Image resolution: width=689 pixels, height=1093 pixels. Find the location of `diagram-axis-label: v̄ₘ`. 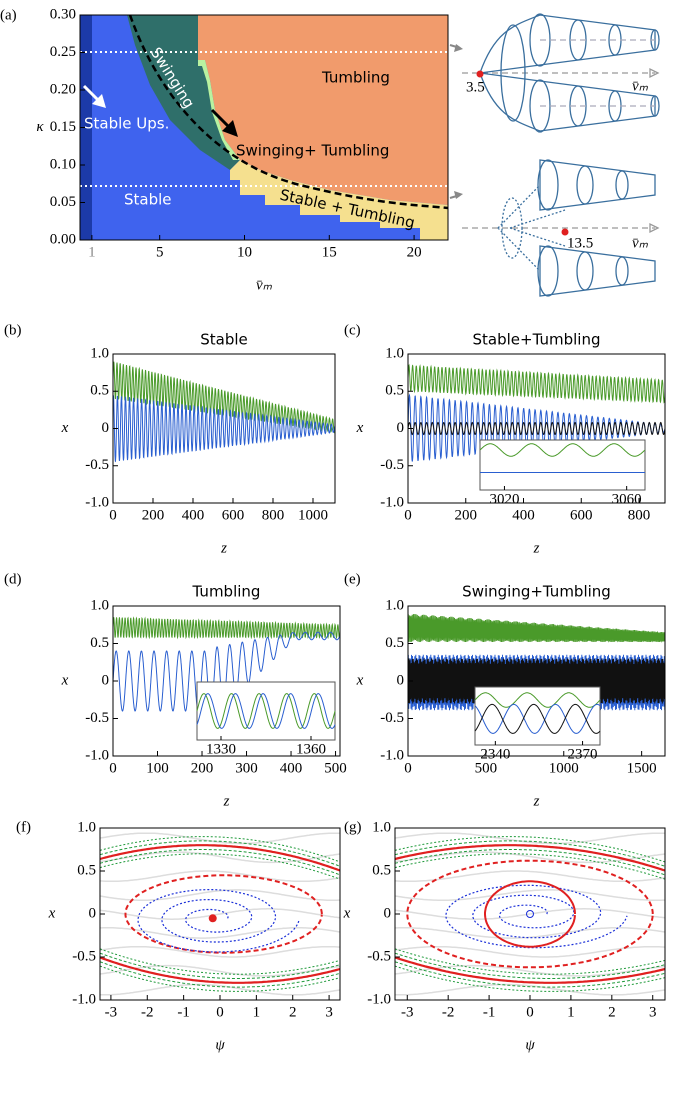

diagram-axis-label: v̄ₘ is located at coordinates (640, 86).